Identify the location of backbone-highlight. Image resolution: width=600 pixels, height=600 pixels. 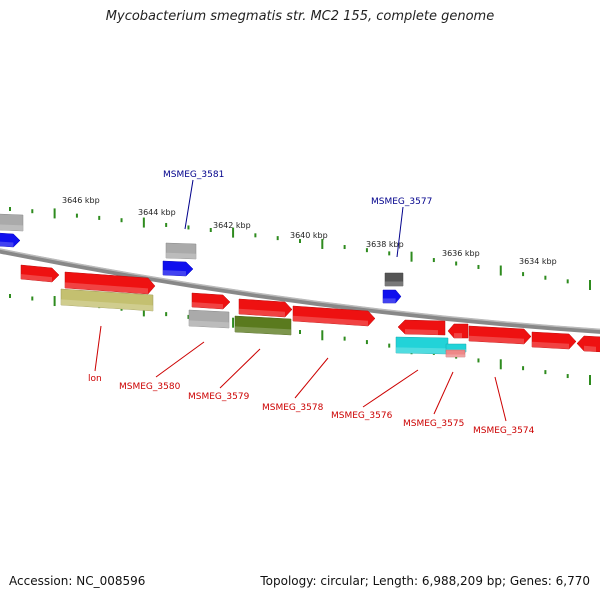
(300, 289).